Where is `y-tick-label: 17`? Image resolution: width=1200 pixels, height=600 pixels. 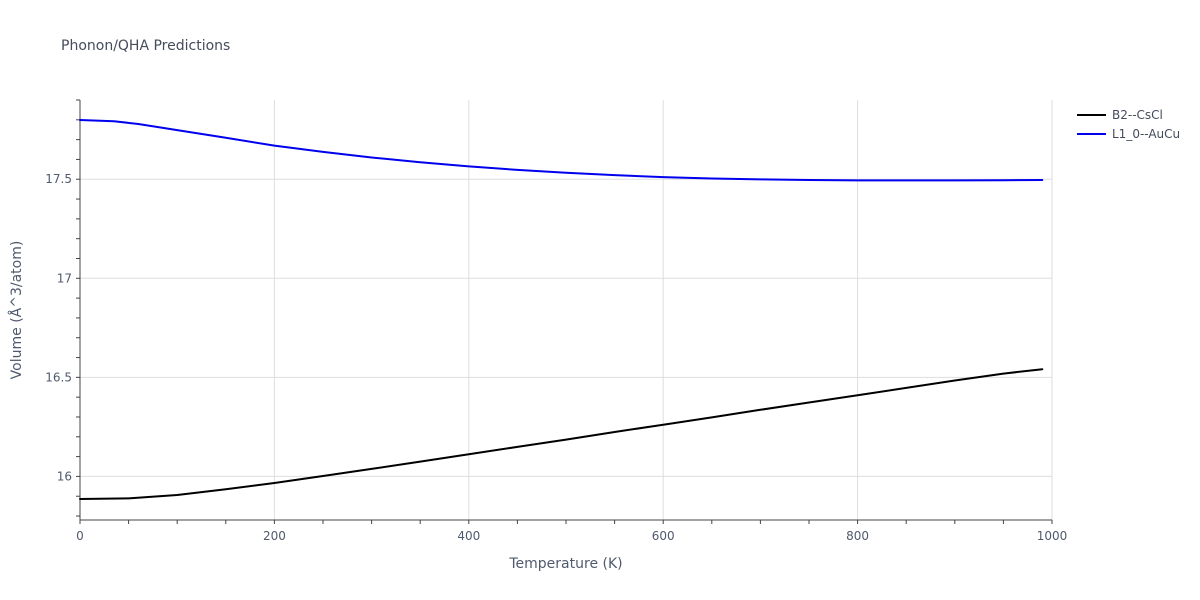 y-tick-label: 17 is located at coordinates (64, 278).